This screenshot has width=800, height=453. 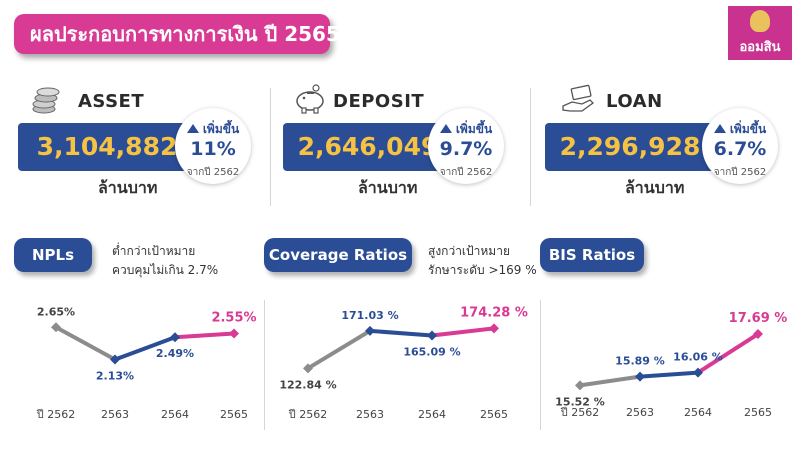 What do you see at coordinates (146, 363) in the screenshot?
I see `npls-line-chart: 2.65% 2.13% 2.49% 2.55% ปี 2562 2563 2564 2565` at bounding box center [146, 363].